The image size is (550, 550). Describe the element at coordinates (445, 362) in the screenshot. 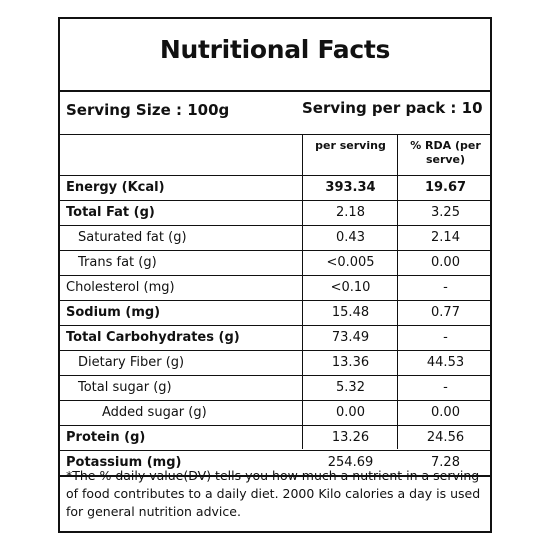

I see `nutrient-rda: 44.53` at that location.